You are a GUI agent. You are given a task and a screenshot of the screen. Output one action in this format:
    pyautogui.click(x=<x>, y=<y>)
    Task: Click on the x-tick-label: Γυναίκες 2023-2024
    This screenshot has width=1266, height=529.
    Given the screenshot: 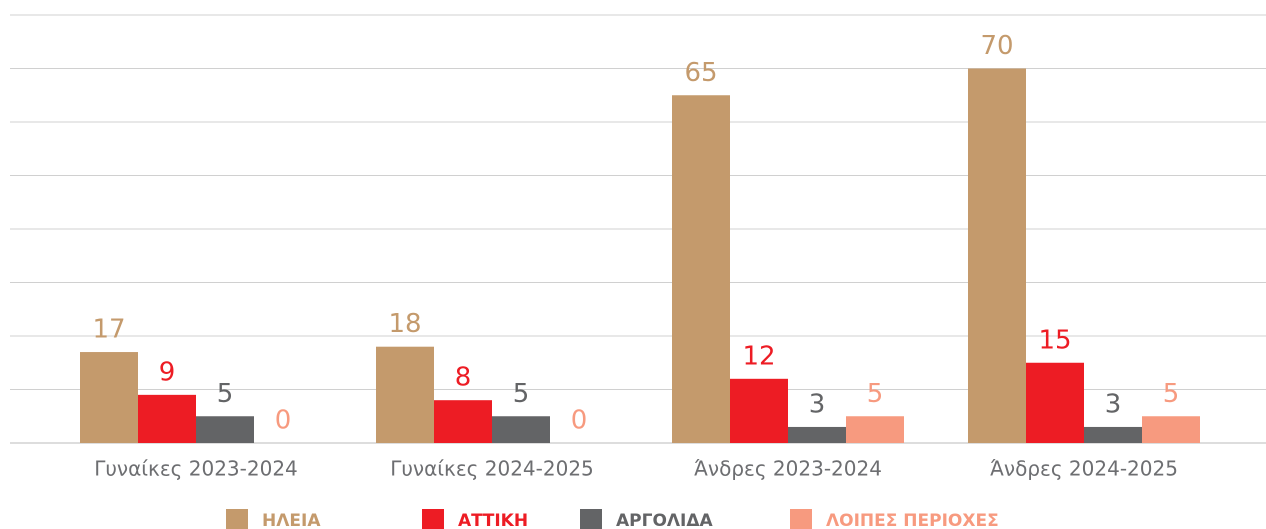 What is the action you would take?
    pyautogui.click(x=196, y=469)
    